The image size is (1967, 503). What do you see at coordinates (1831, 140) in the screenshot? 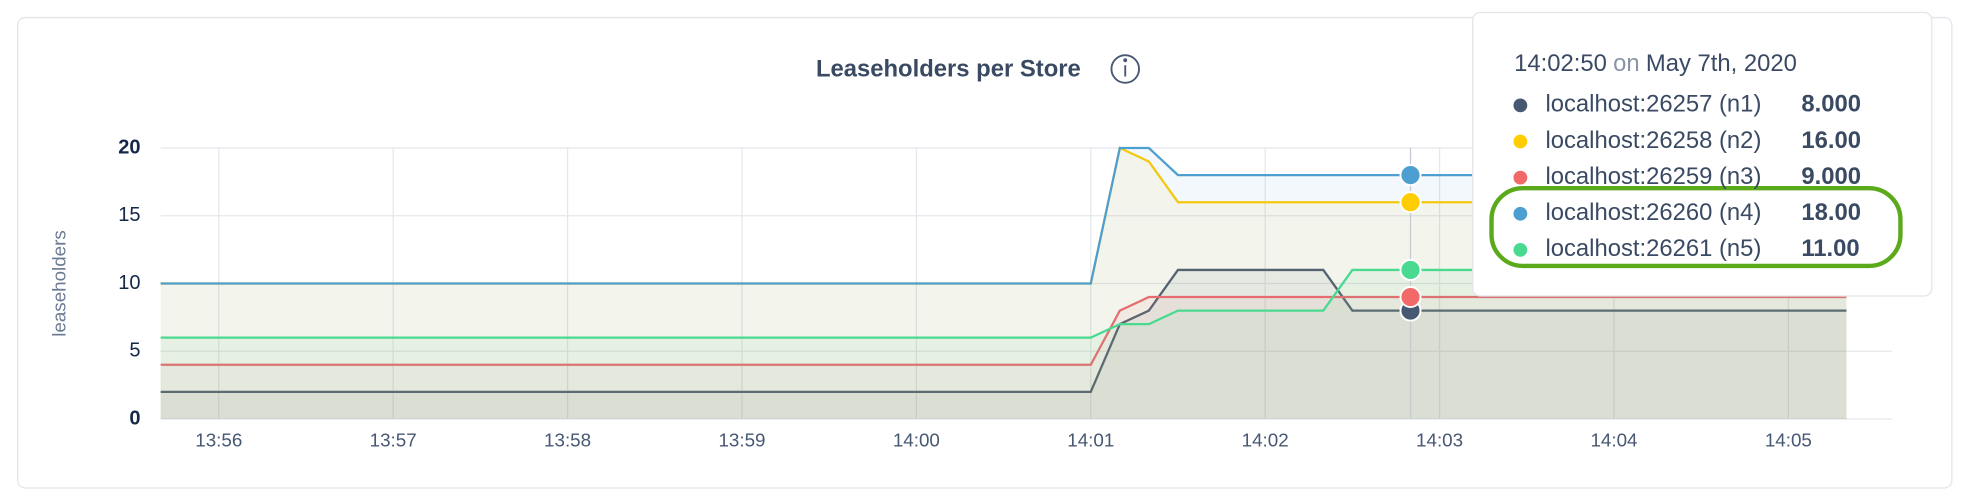
I see `tooltip-value: 16.00` at bounding box center [1831, 140].